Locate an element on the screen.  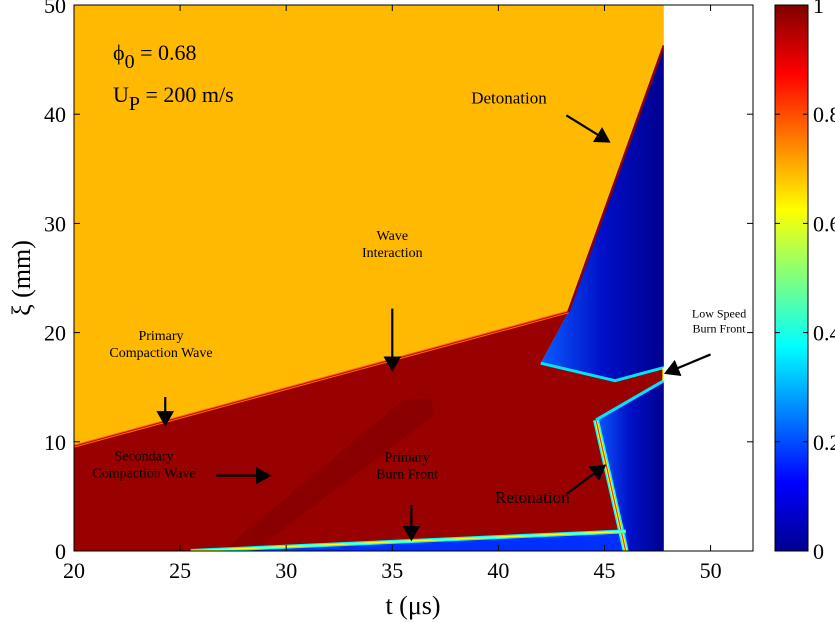
colorbar-tick-label: 1 is located at coordinates (818, 9).